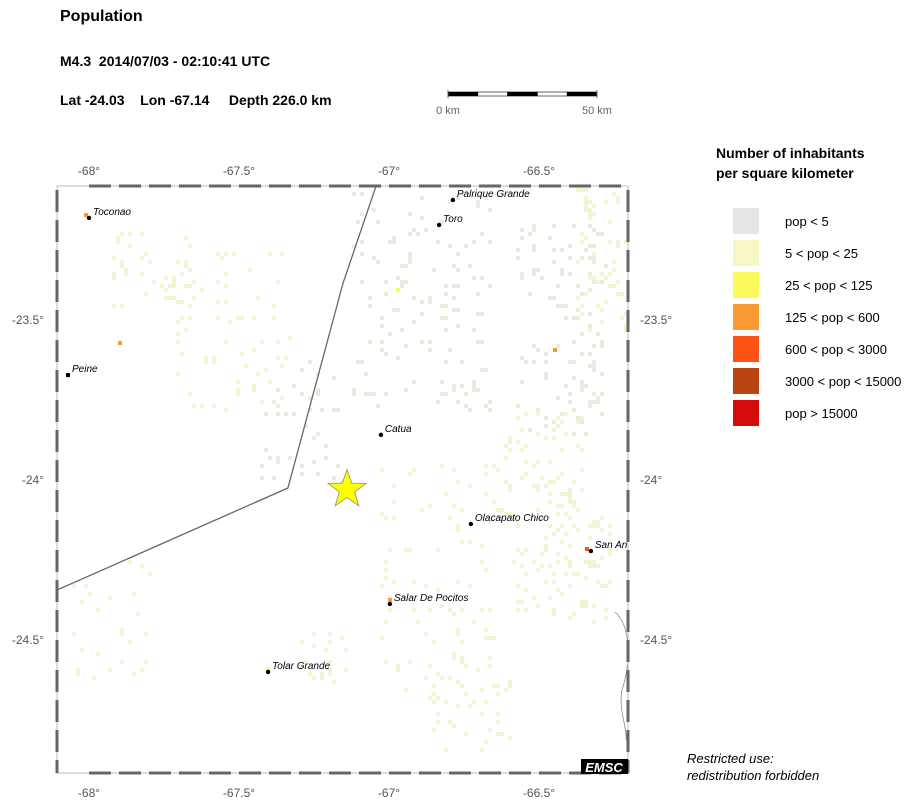  I want to click on lon-tick-label-bottom: -66.5°, so click(539, 793).